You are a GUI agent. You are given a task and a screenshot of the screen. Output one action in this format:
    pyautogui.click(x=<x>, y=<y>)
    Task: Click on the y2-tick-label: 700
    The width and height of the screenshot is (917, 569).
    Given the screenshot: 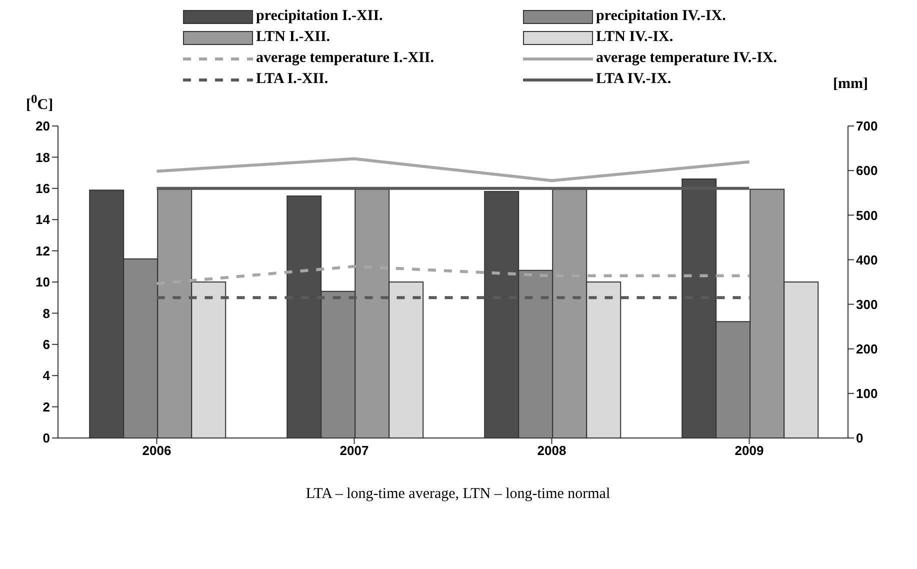 What is the action you would take?
    pyautogui.click(x=867, y=126)
    